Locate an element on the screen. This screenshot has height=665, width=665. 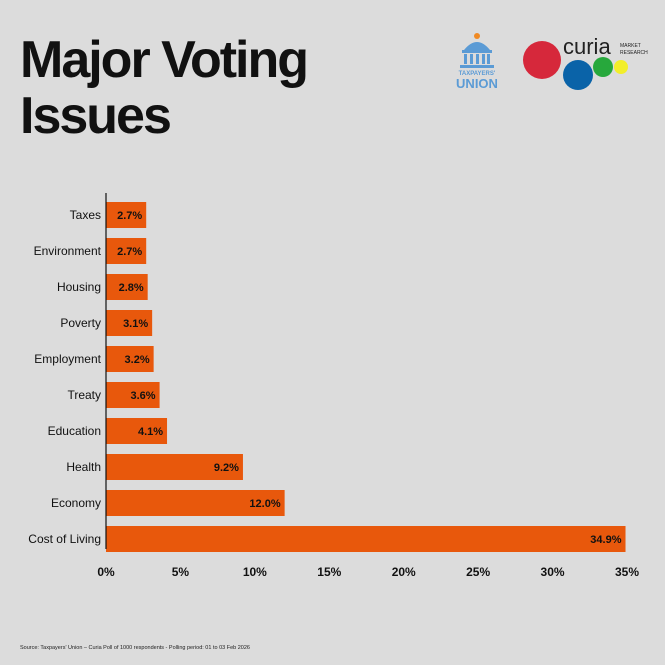
x-tick-label: 10% is located at coordinates (255, 572).